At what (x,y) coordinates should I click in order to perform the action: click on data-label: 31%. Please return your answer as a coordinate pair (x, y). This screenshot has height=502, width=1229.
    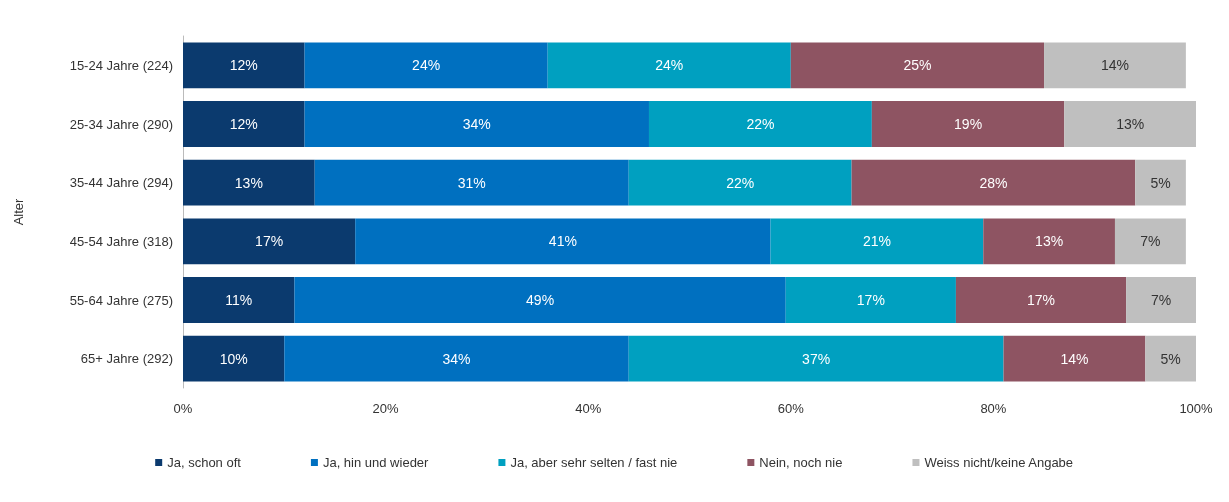
    Looking at the image, I should click on (471, 182).